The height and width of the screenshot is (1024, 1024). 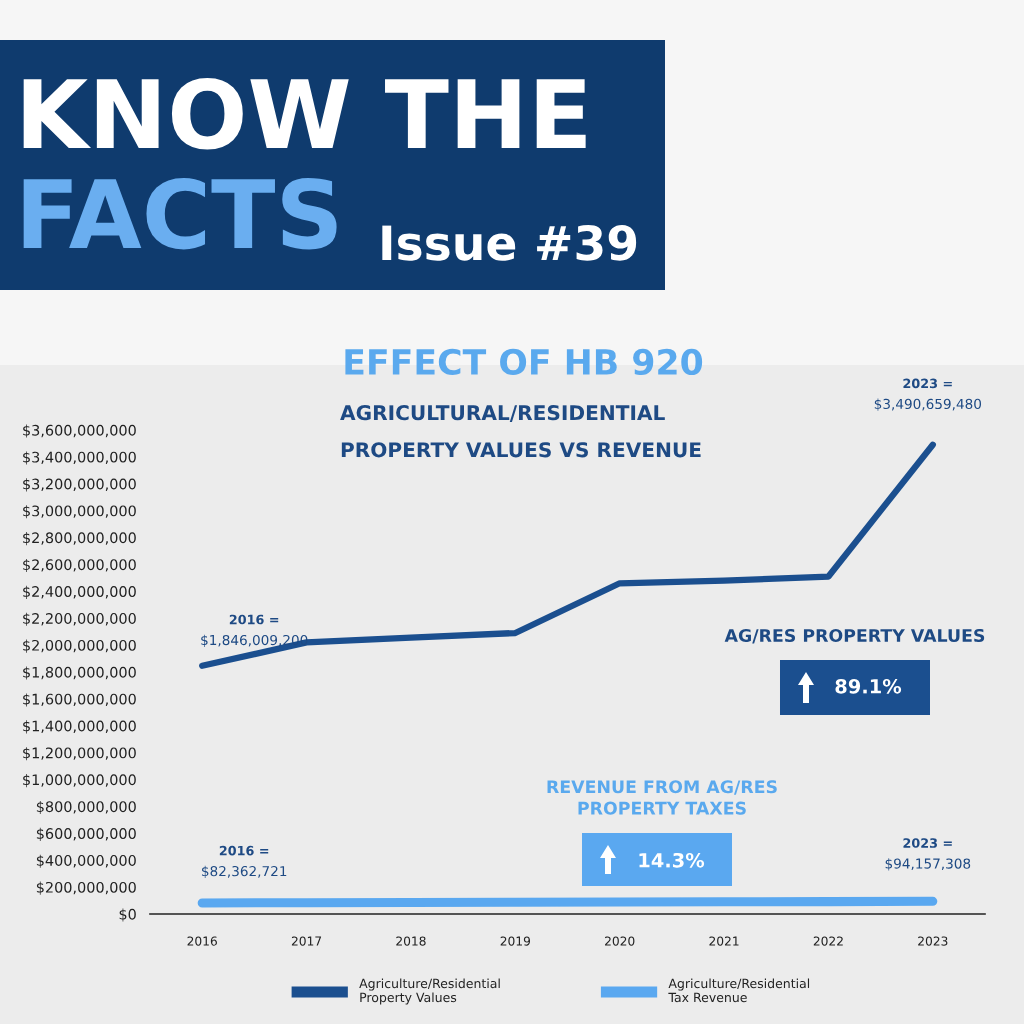 I want to click on text: KNOW THE, so click(x=304, y=113).